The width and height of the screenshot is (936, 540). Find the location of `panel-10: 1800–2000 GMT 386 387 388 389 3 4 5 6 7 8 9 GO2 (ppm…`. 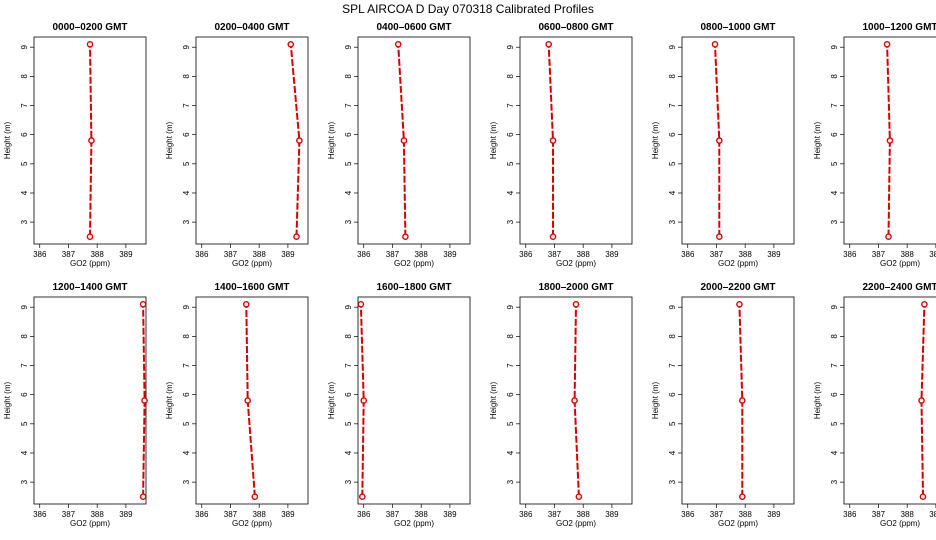

panel-10: 1800–2000 GMT 386 387 388 389 3 4 5 6 7 8 9 GO2 (ppm… is located at coordinates (561, 405).